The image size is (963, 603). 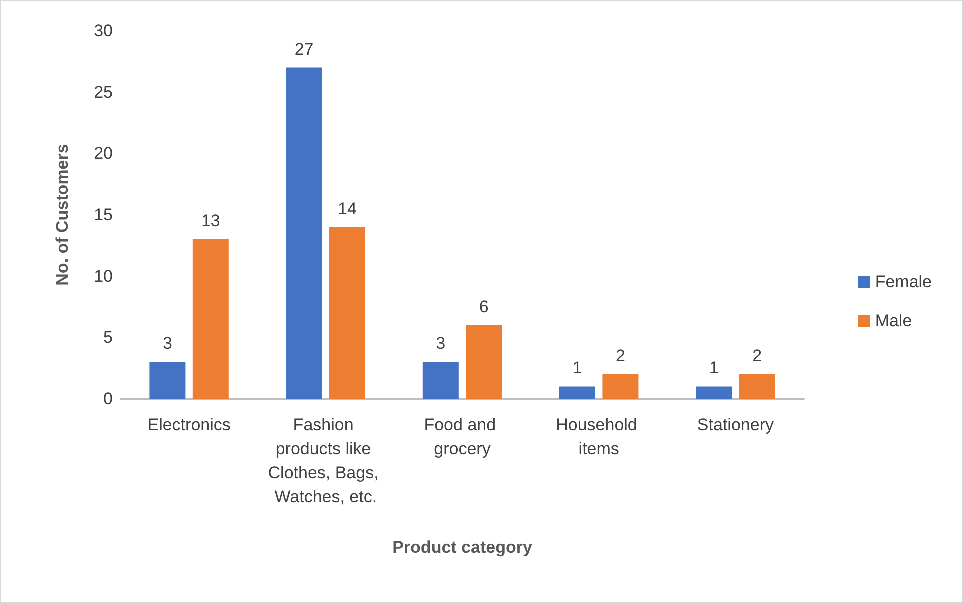 What do you see at coordinates (903, 282) in the screenshot?
I see `legend-label: Female` at bounding box center [903, 282].